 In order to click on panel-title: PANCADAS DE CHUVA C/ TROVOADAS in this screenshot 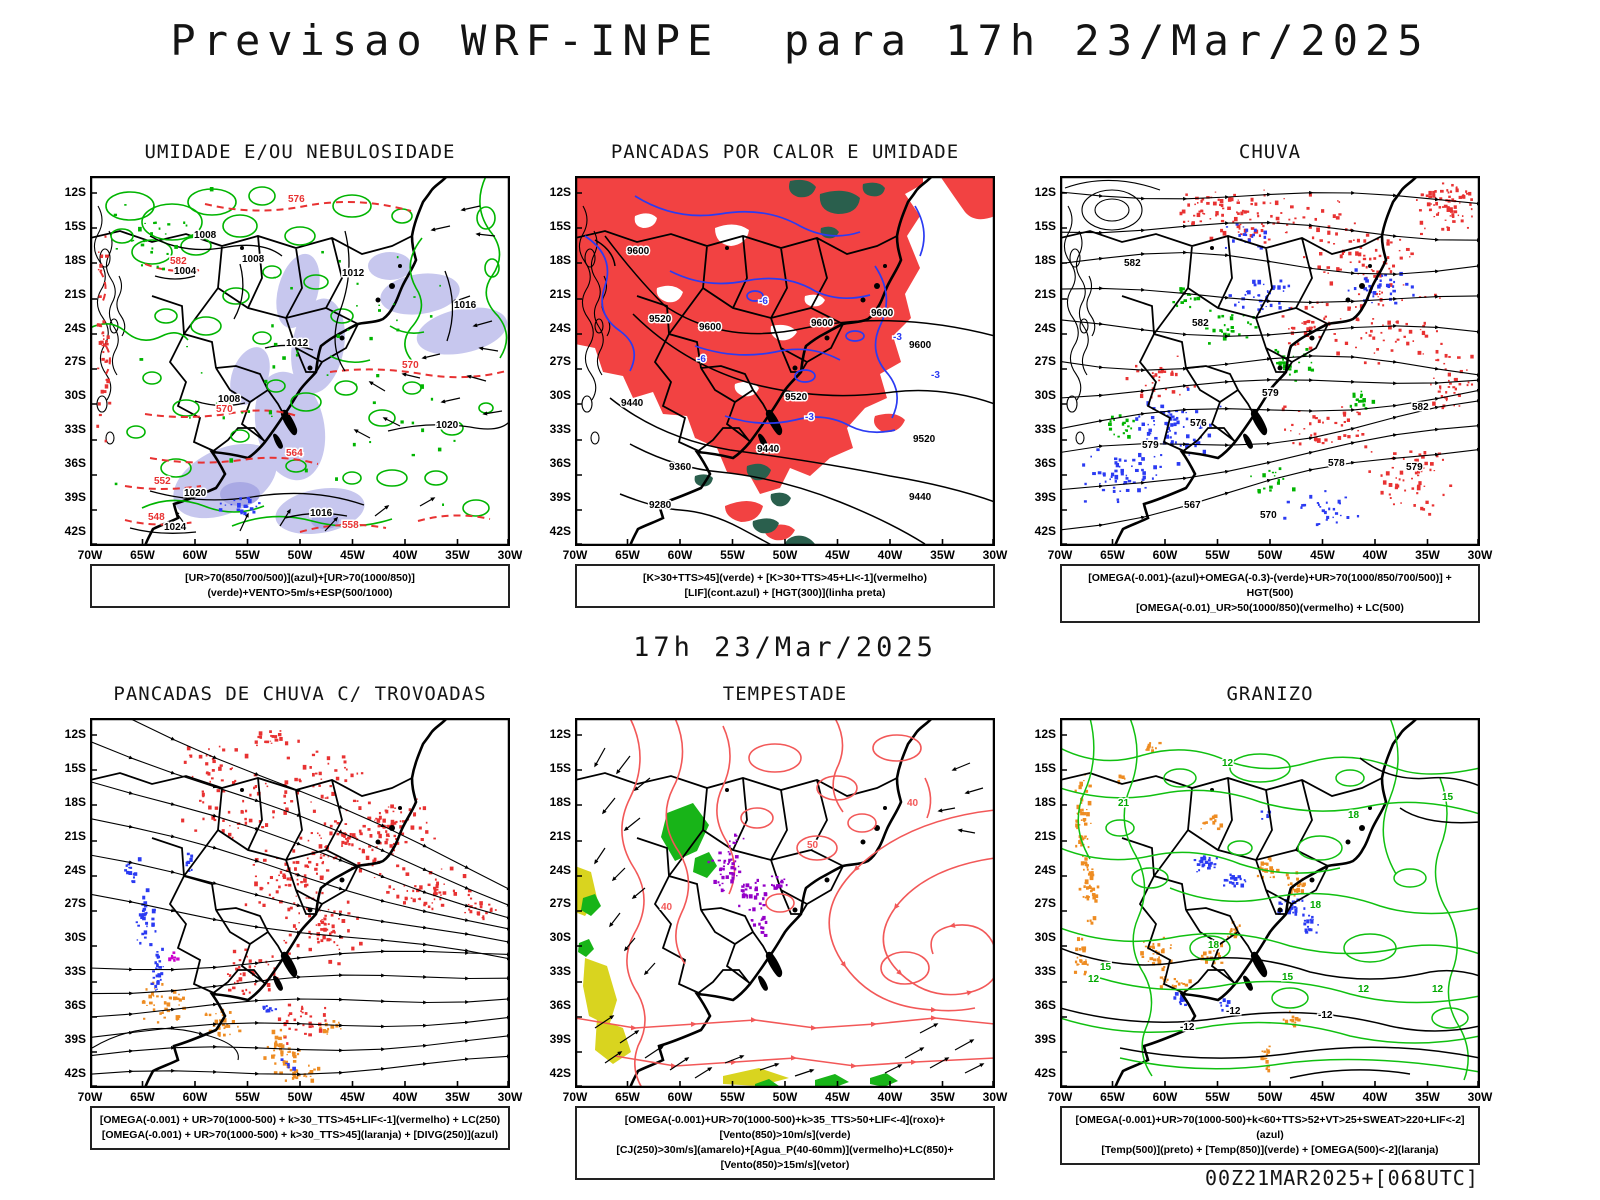, I will do `click(300, 694)`.